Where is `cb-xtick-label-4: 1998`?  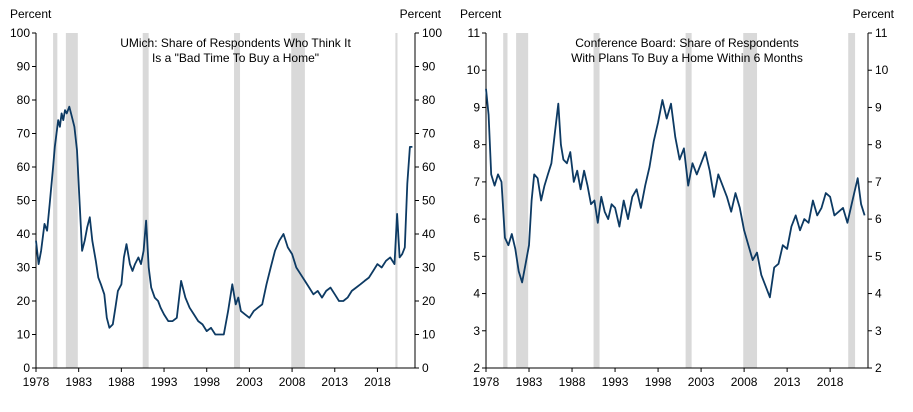
cb-xtick-label-4: 1998 is located at coordinates (658, 382).